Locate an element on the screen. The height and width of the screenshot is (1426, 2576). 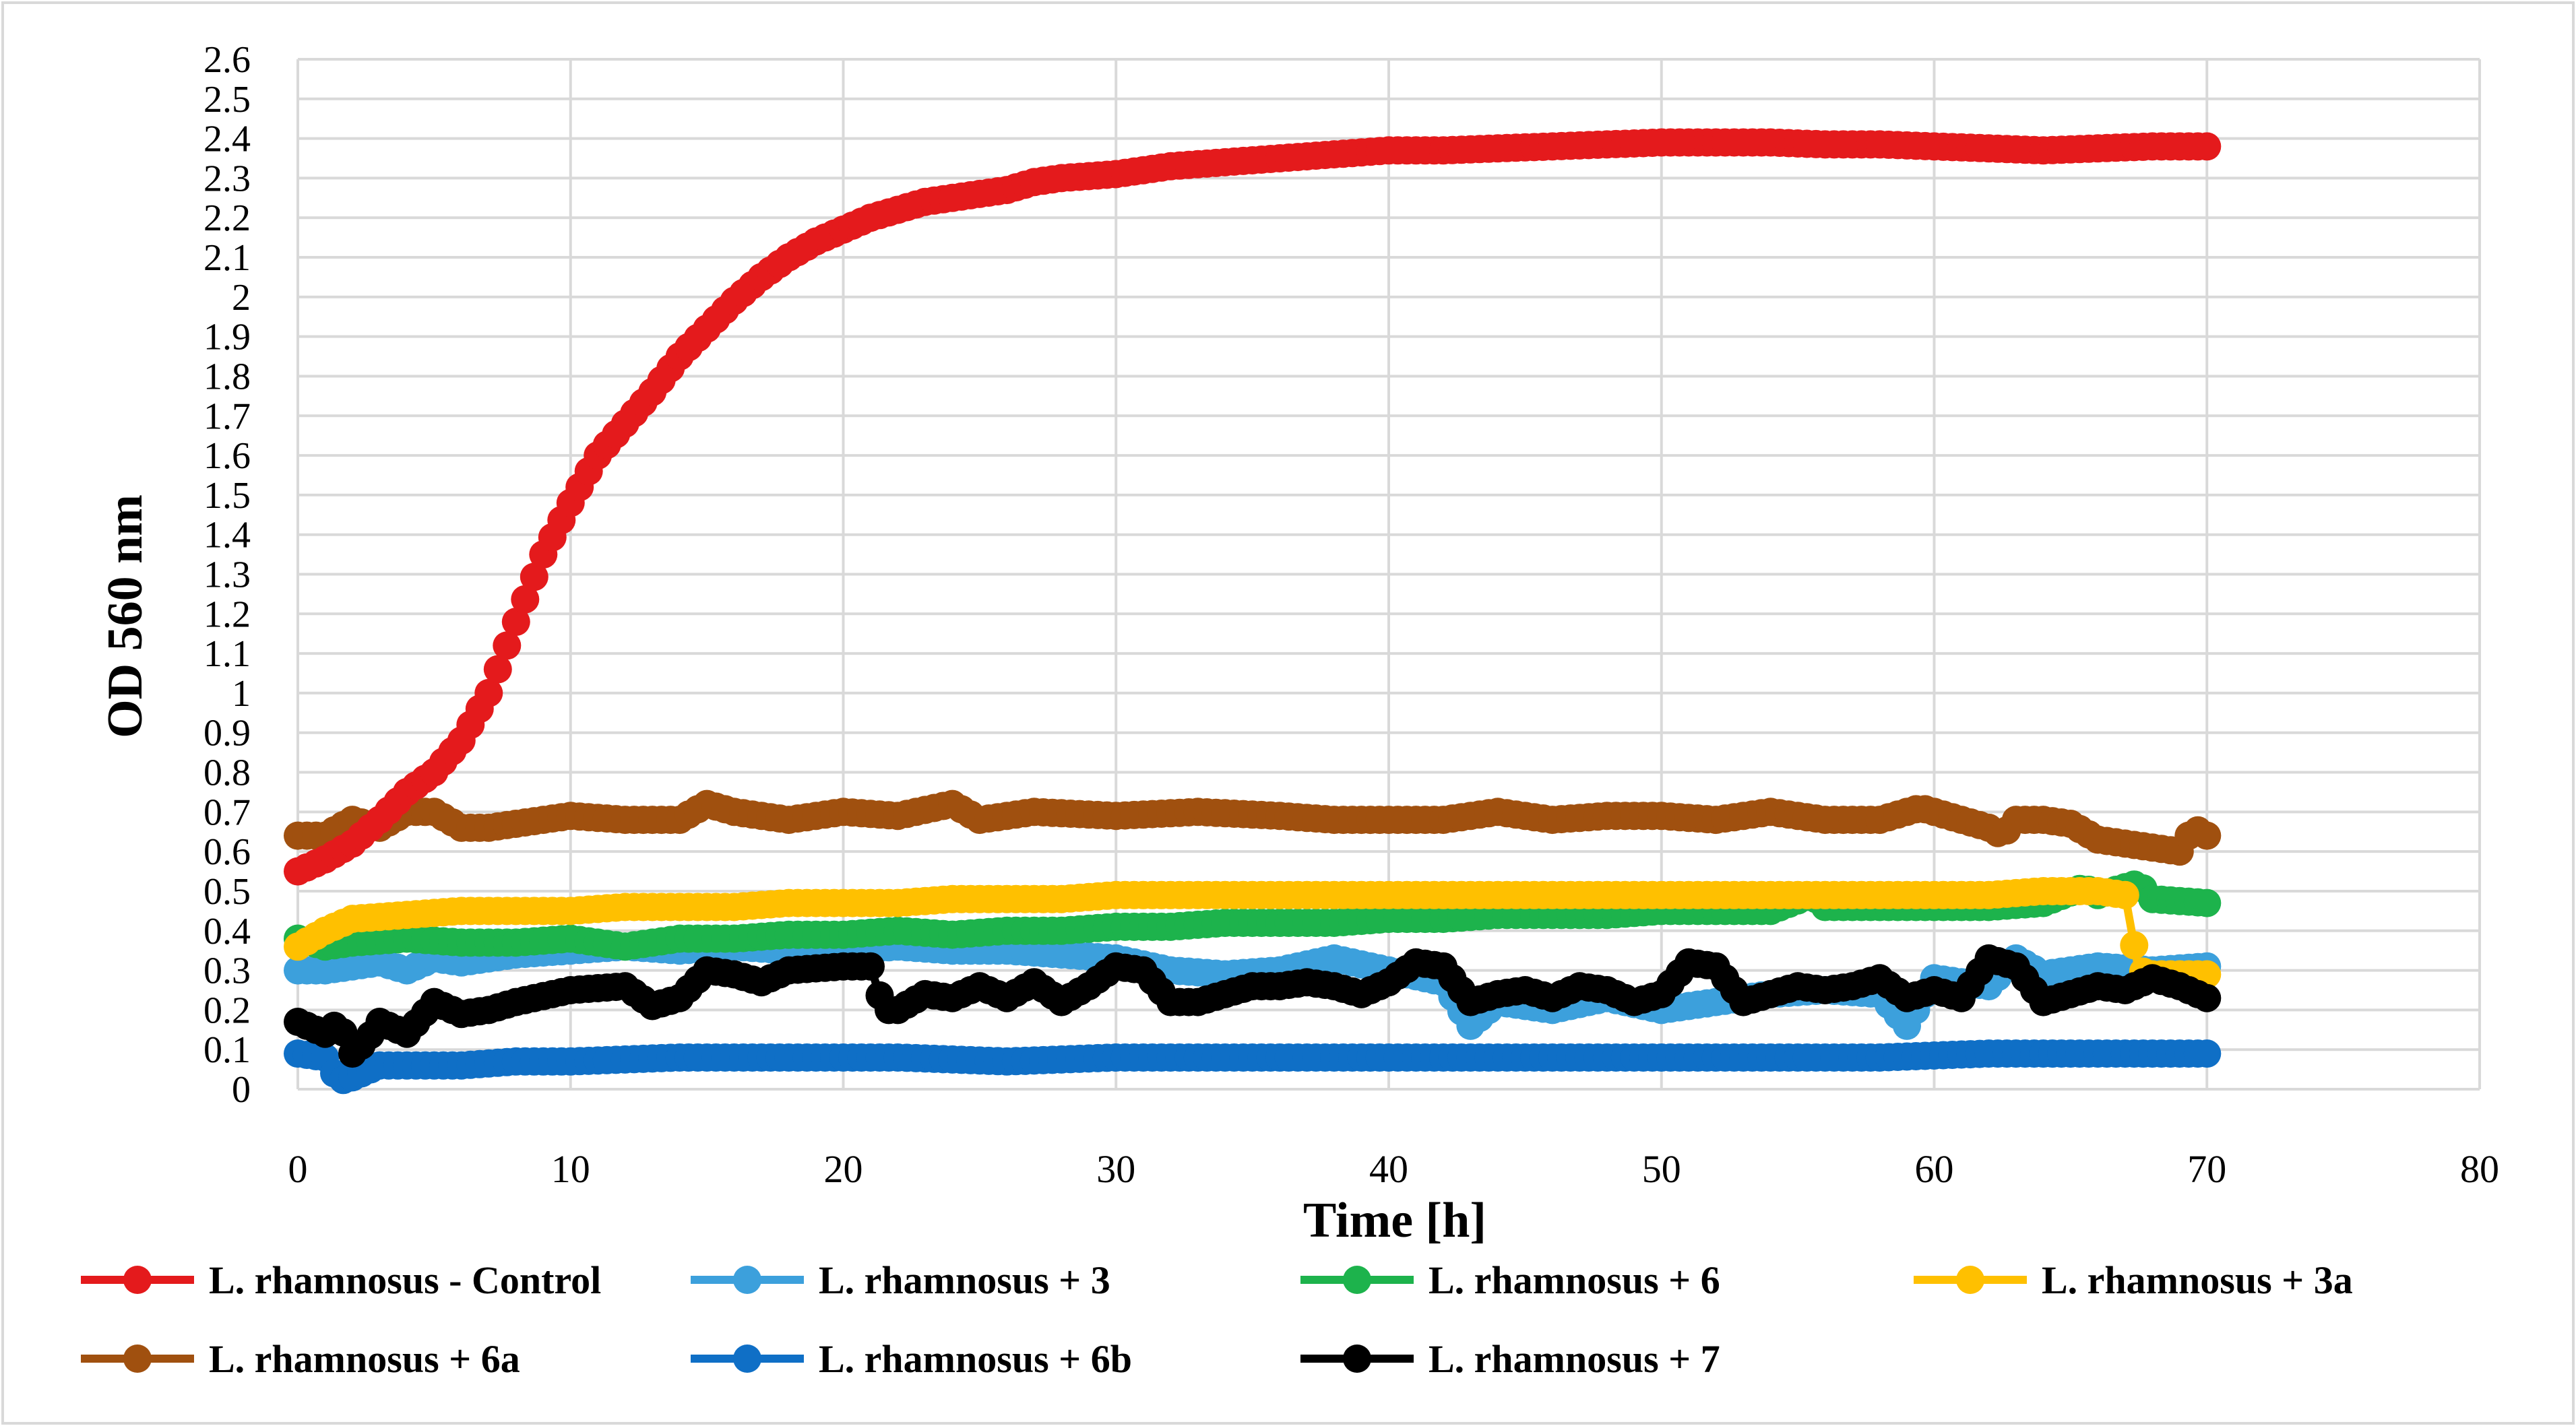
x-axis-ticks: 0 10 20 30 40 50 60 70 80 is located at coordinates (1394, 1169).